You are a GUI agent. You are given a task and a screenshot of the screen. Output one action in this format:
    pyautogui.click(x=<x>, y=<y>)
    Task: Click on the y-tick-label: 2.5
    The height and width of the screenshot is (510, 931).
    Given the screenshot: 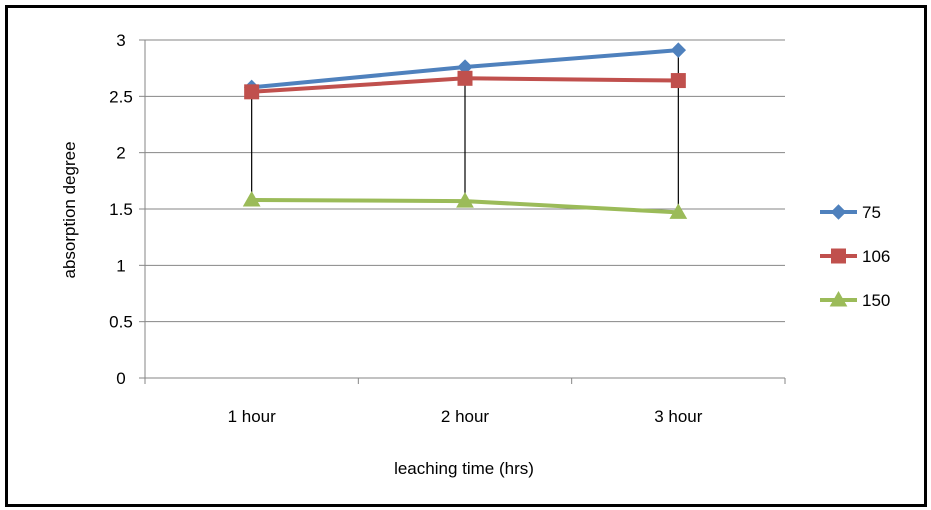 What is the action you would take?
    pyautogui.click(x=121, y=96)
    